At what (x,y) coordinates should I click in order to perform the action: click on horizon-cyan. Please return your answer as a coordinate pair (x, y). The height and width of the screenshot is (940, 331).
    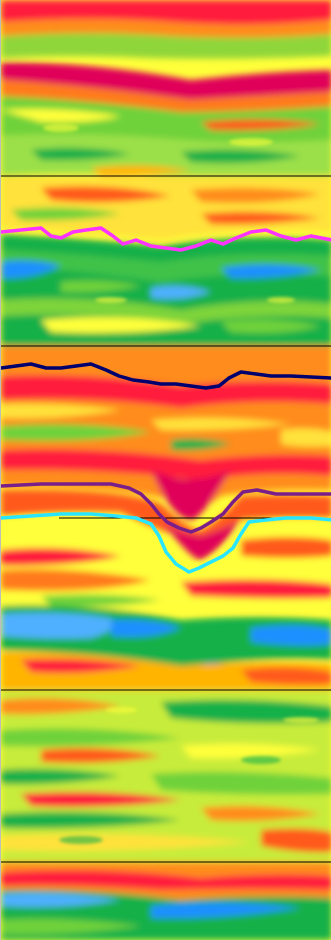
    Looking at the image, I should click on (166, 543).